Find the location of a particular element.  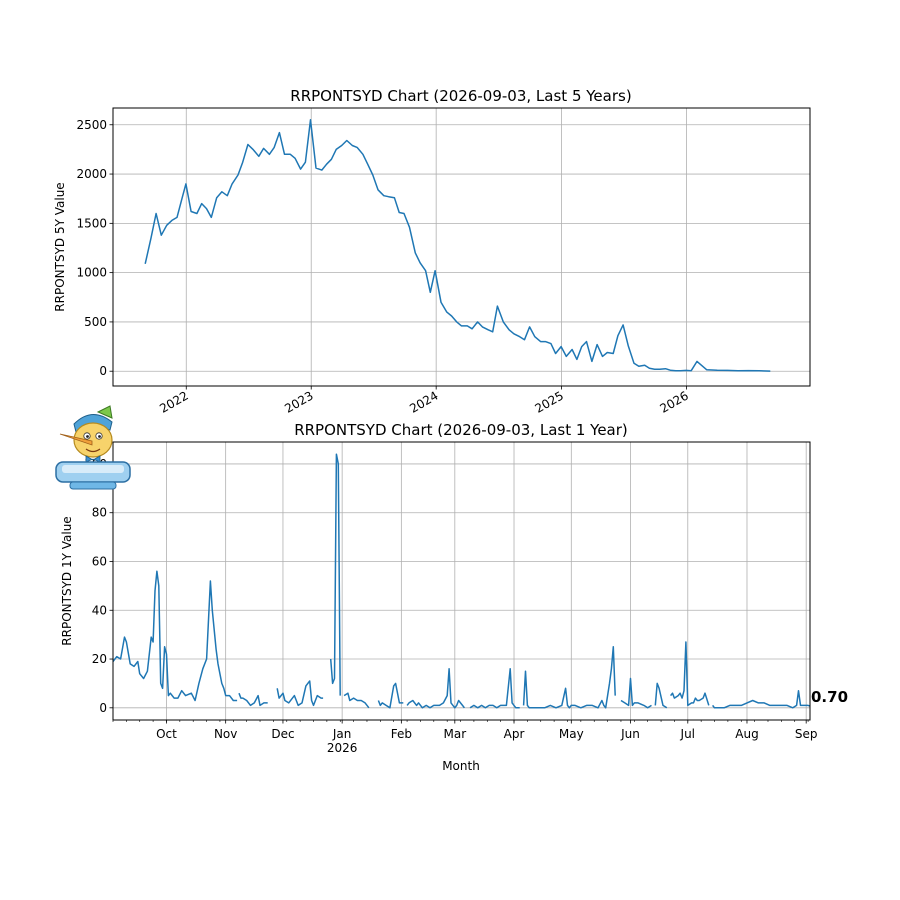

y-tick-label: 40 is located at coordinates (99, 610).